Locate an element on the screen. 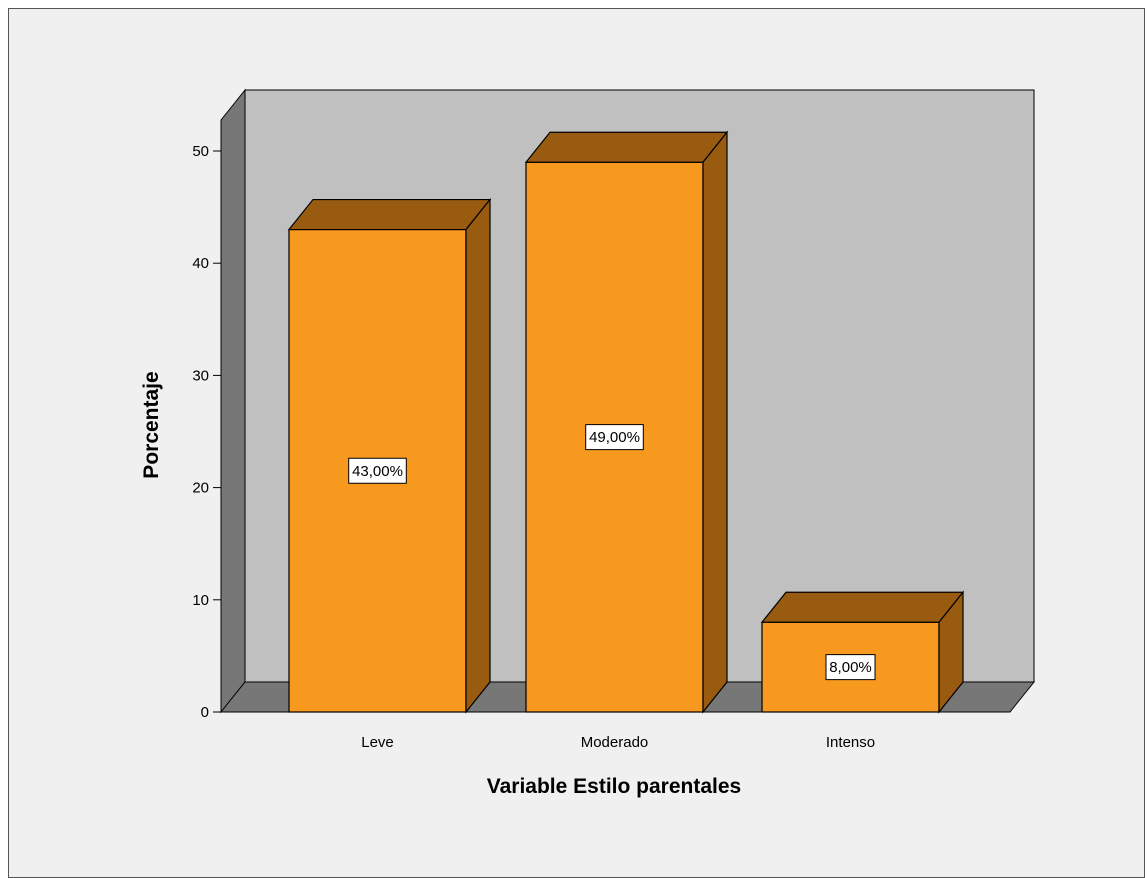  x-tick-label: Intenso is located at coordinates (850, 742).